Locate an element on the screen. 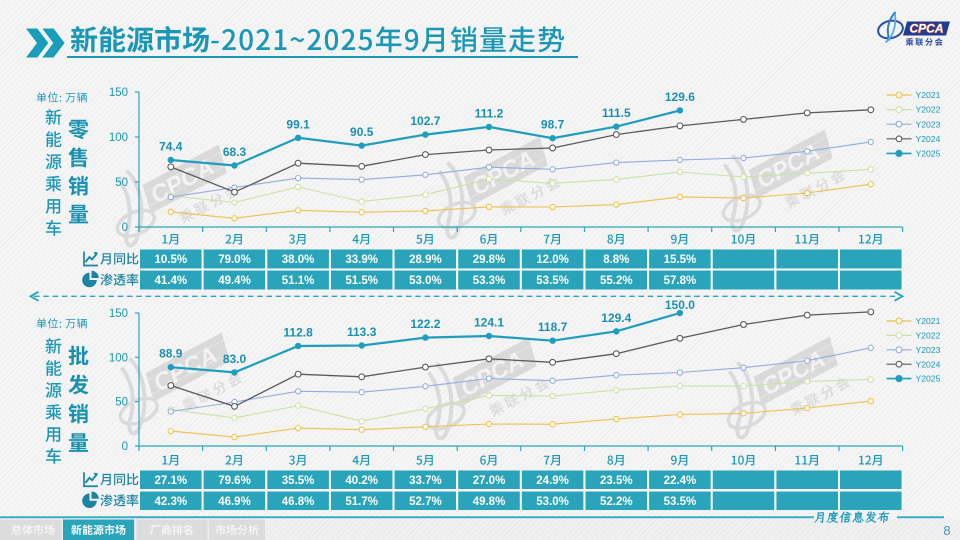 Image resolution: width=960 pixels, height=540 pixels. svg-text: 129.6 is located at coordinates (680, 97).